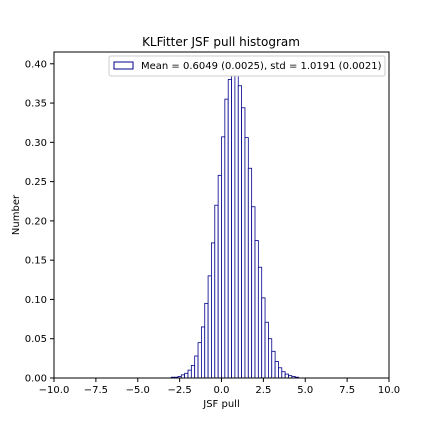  Describe the element at coordinates (36, 261) in the screenshot. I see `y-tick-label: 0.15` at that location.